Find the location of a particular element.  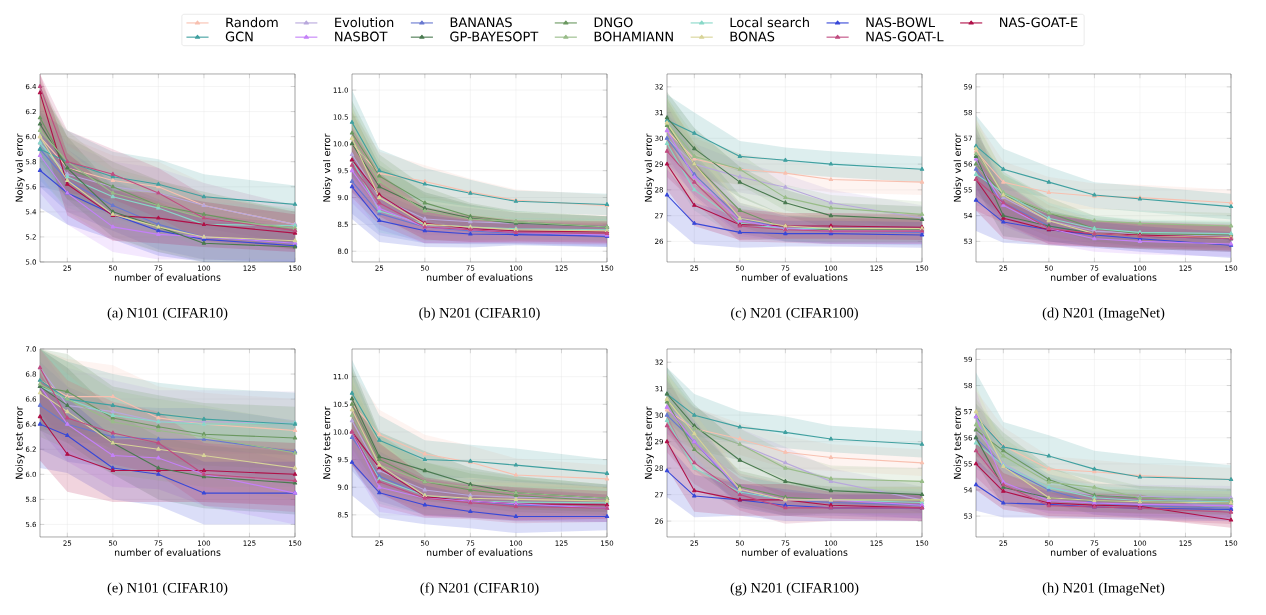

legend-label: GCN is located at coordinates (239, 36).